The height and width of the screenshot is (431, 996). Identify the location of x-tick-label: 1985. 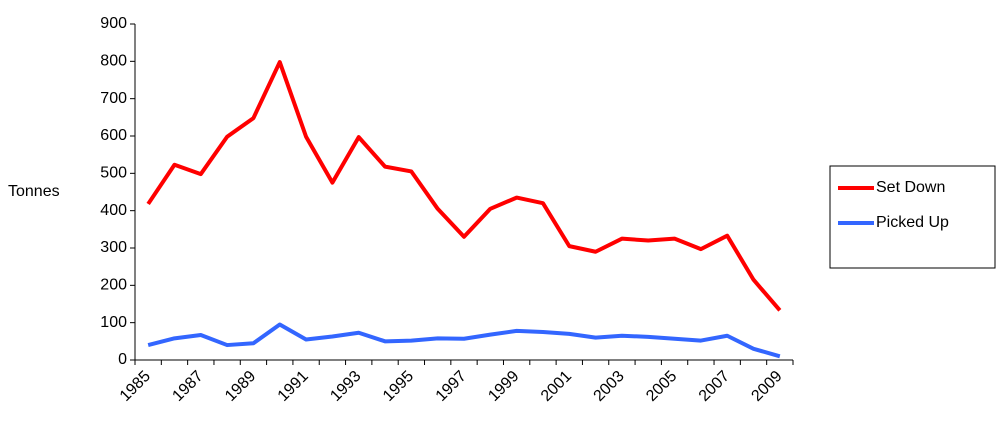
(135, 386).